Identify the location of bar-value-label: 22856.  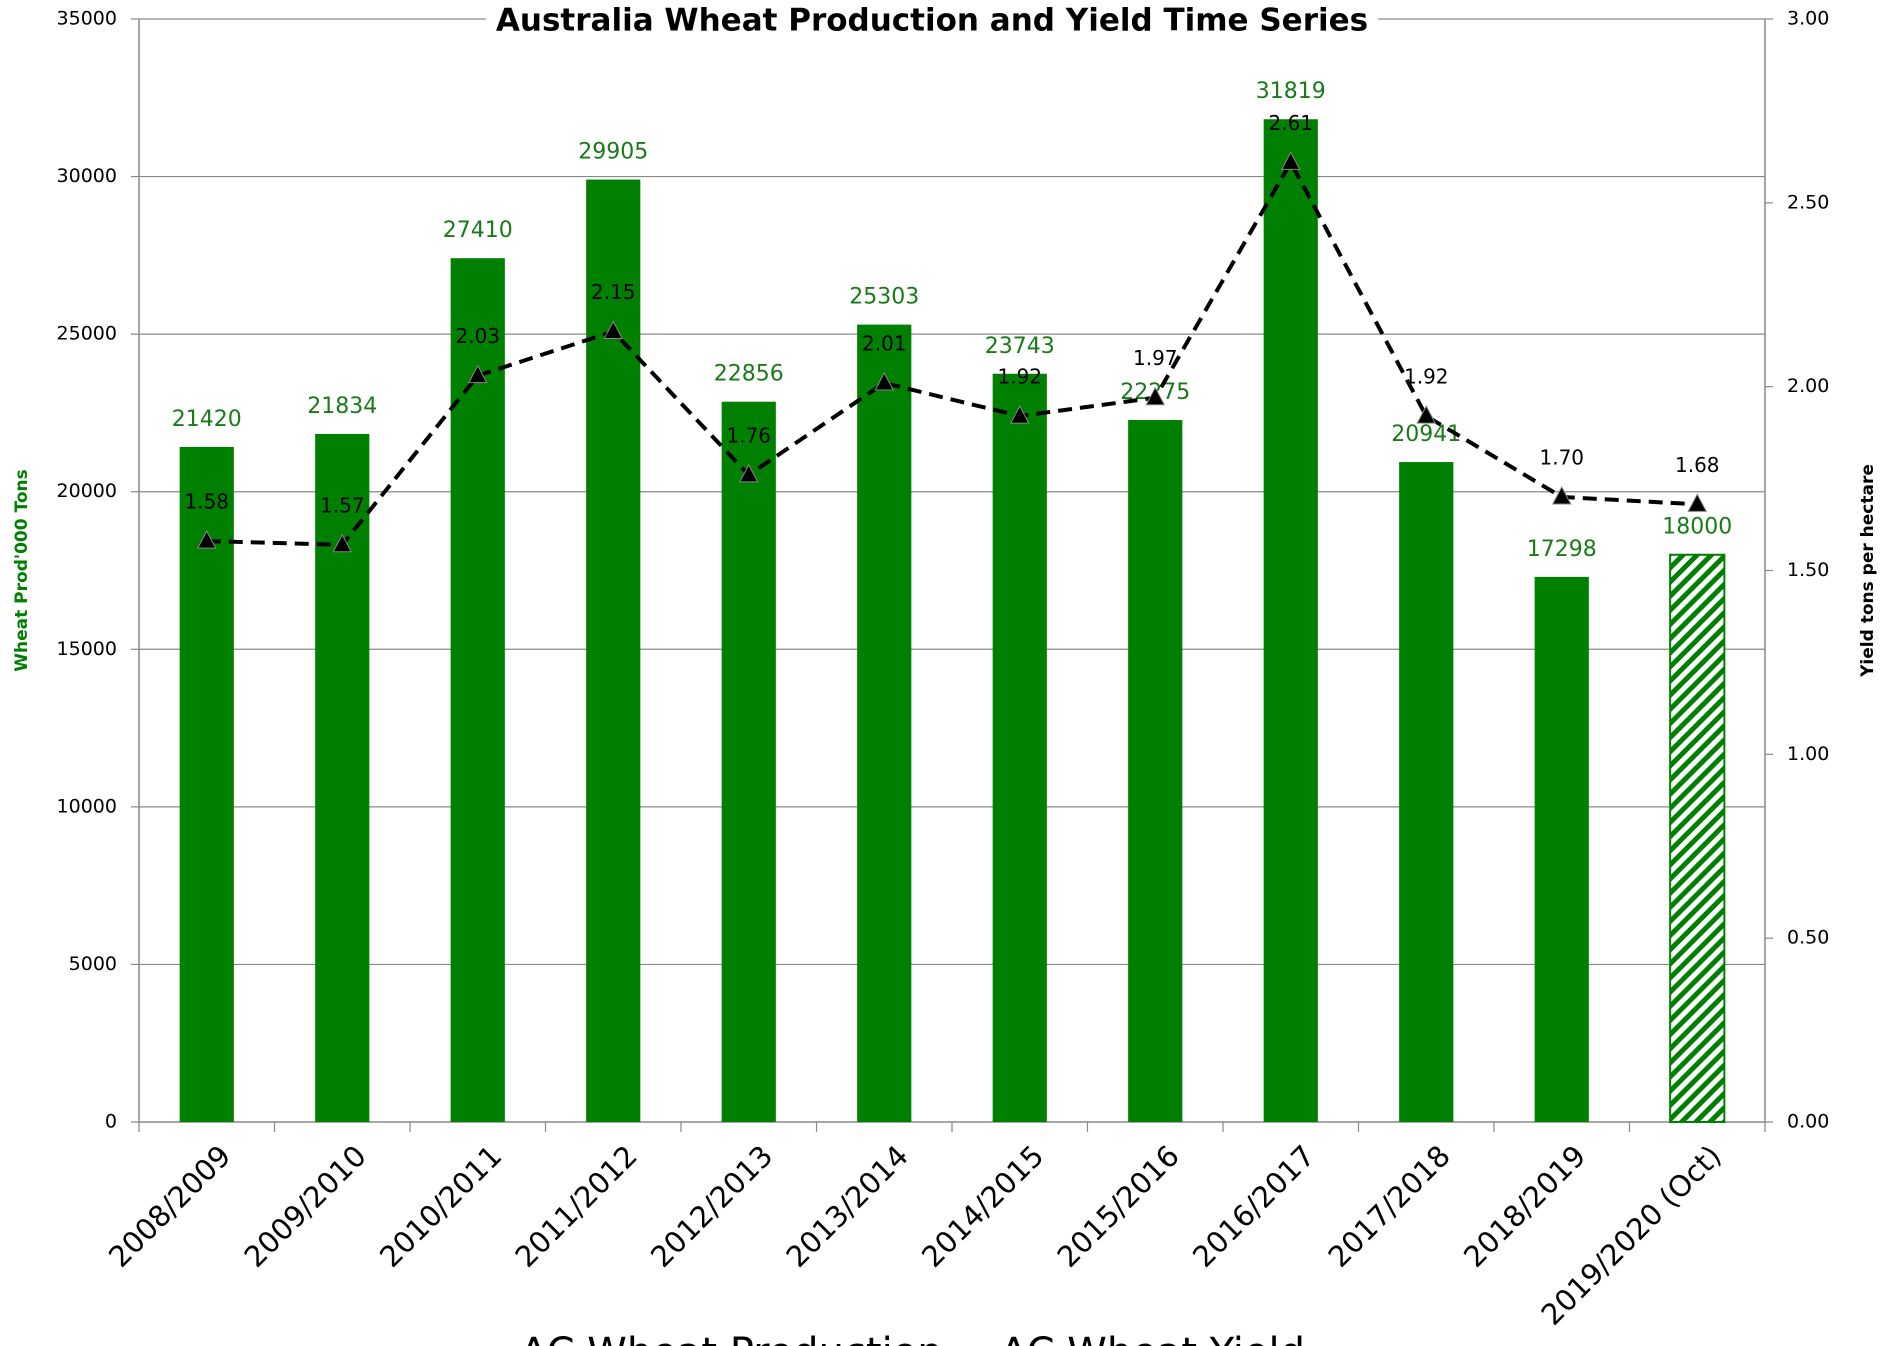
(749, 374).